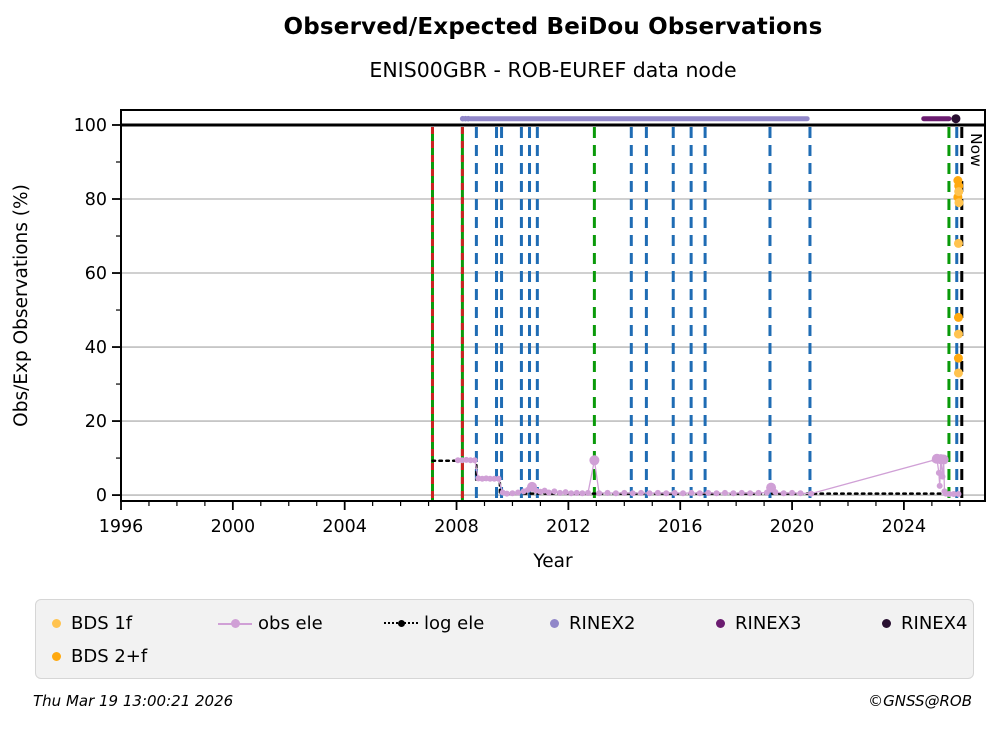 This screenshot has width=1008, height=734. I want to click on legend-item-log-ele: log ele, so click(467, 623).